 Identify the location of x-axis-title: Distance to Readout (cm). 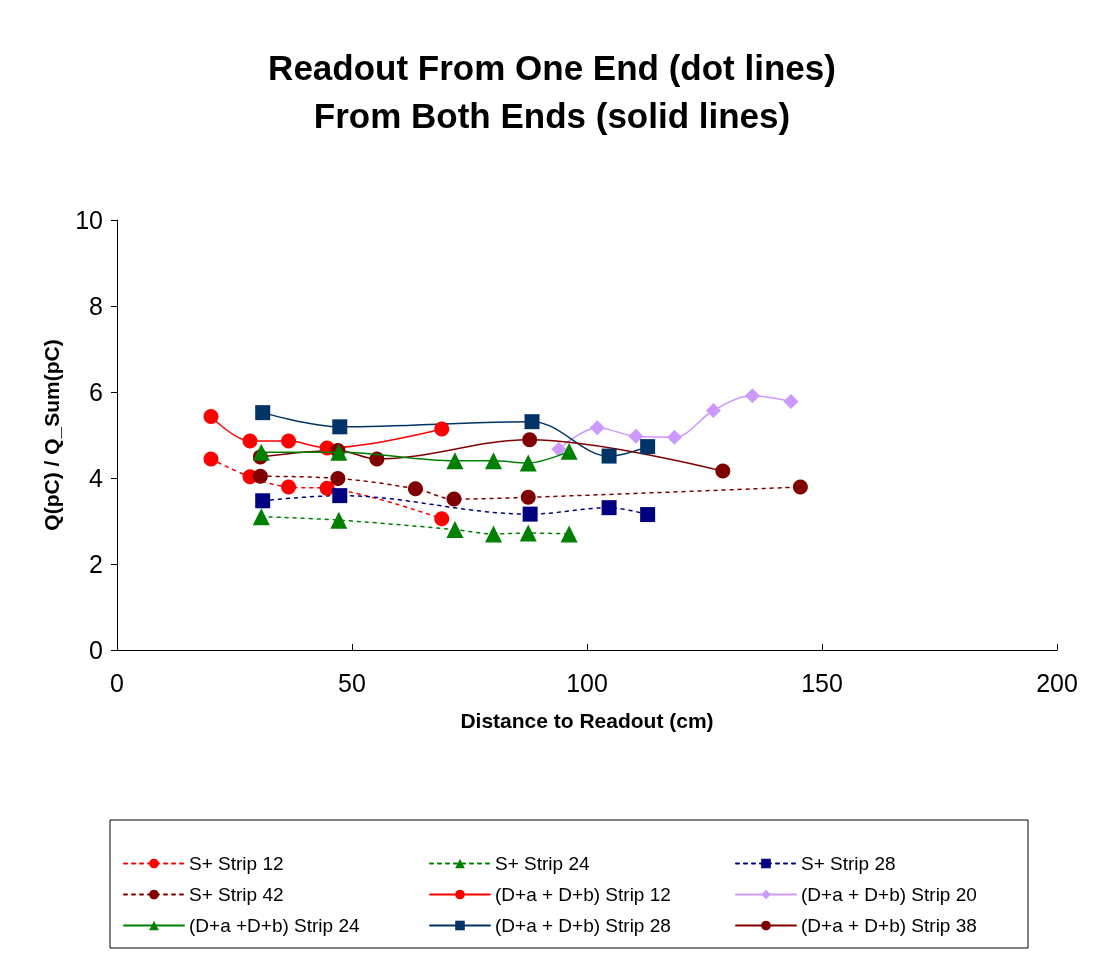
(587, 720).